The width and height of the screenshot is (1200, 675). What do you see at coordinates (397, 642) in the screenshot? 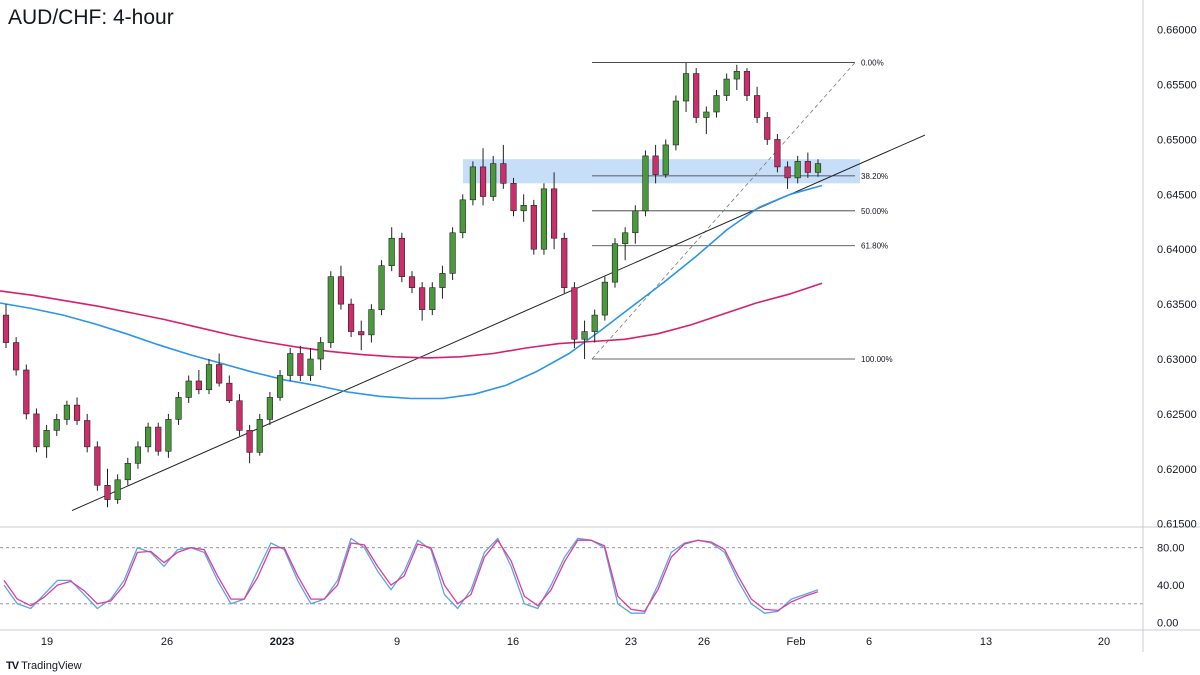
I see `time-tick-label: 9` at bounding box center [397, 642].